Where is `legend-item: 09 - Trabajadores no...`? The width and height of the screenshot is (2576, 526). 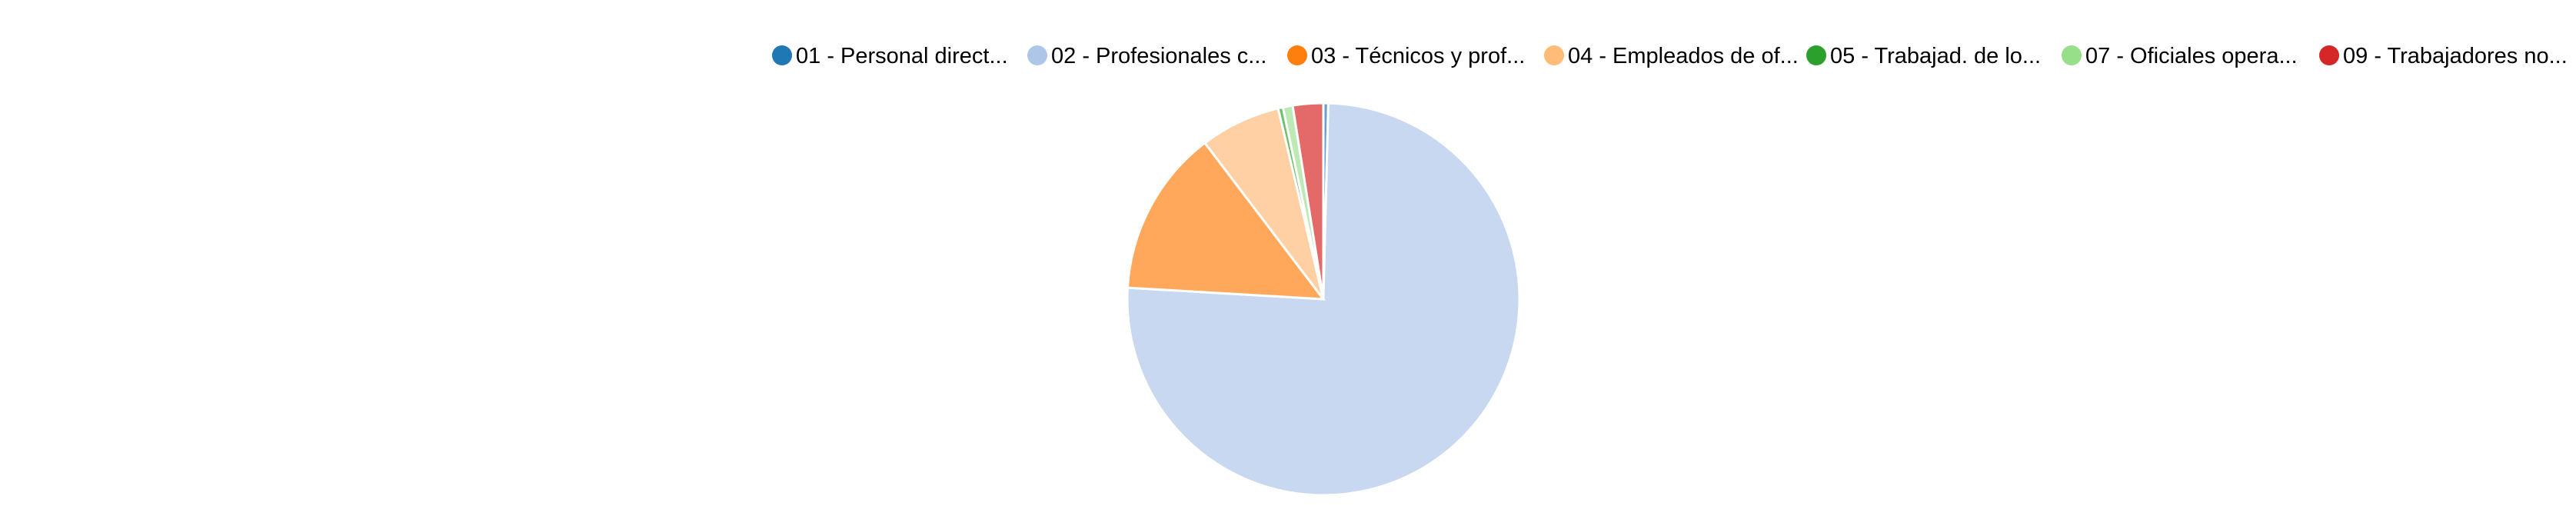
legend-item: 09 - Trabajadores no... is located at coordinates (2444, 56).